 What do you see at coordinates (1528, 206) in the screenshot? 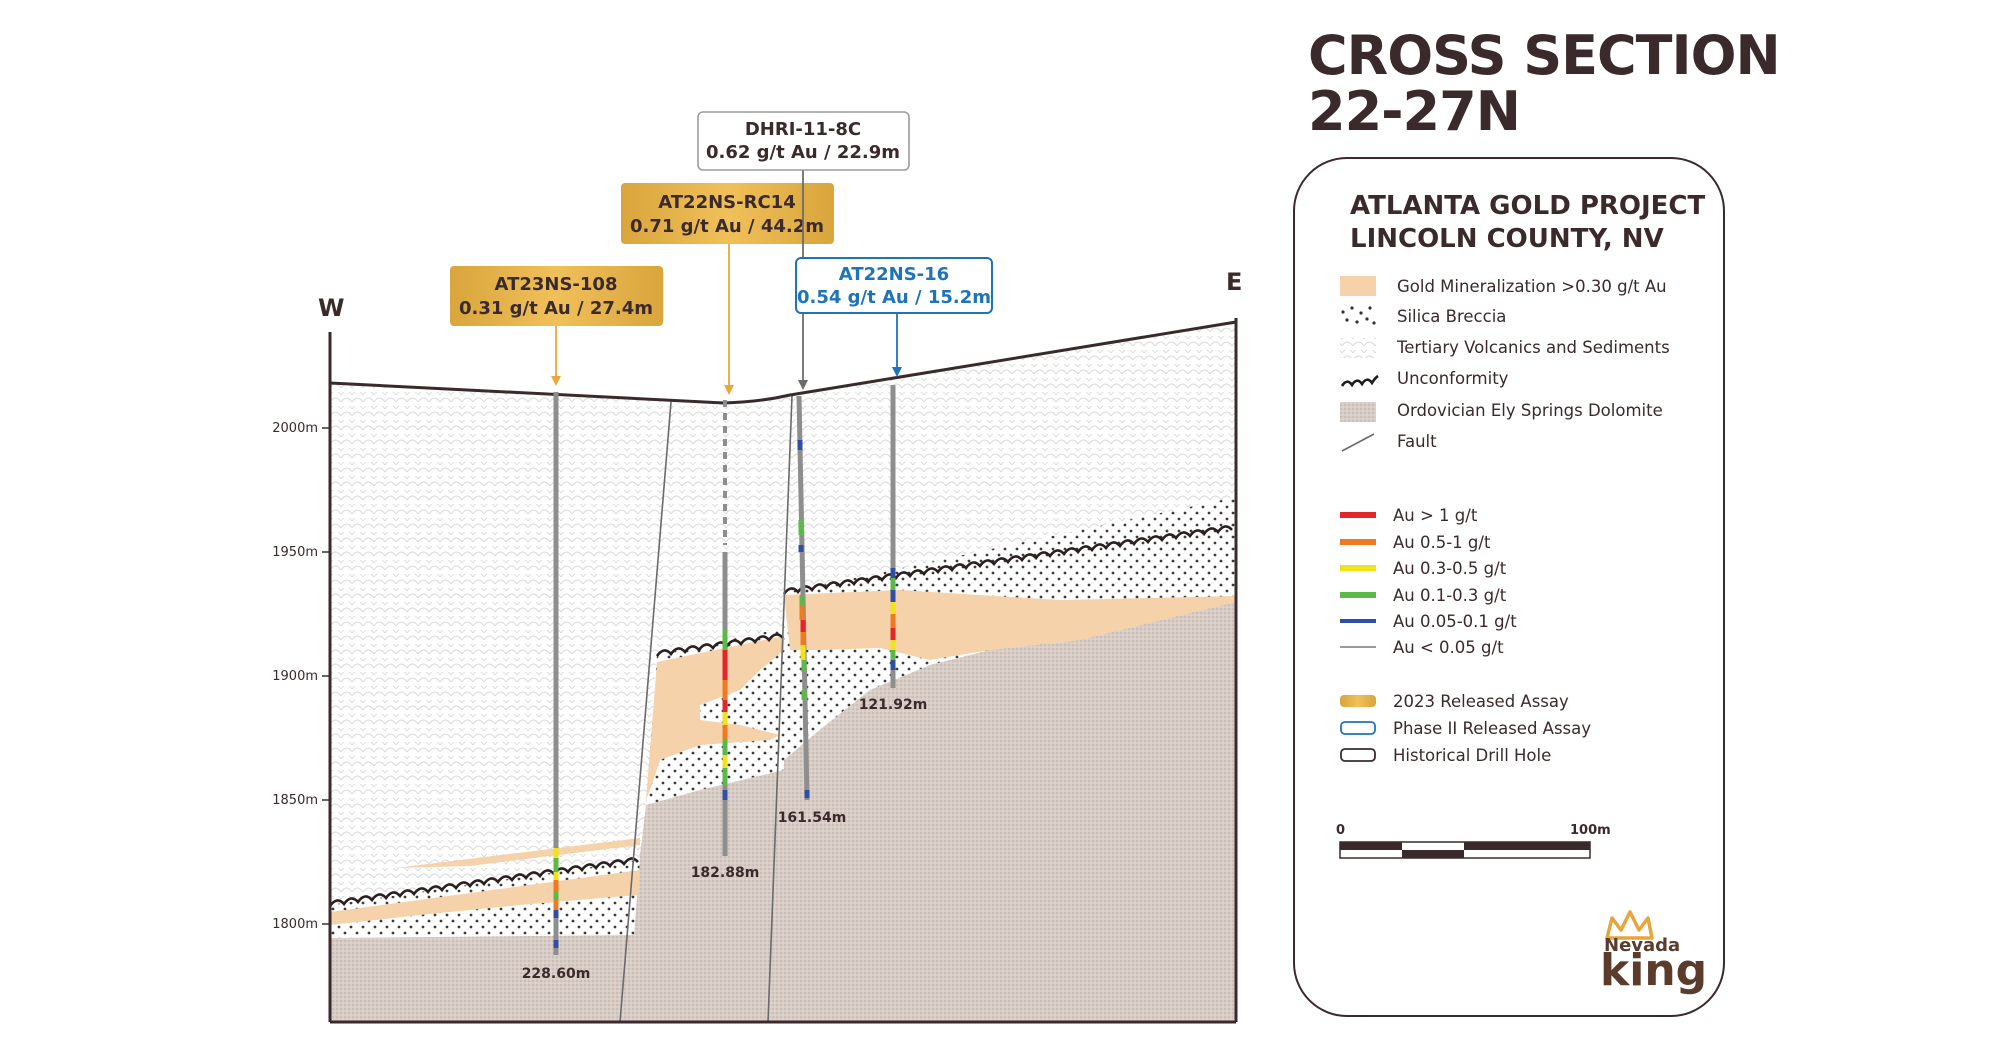
I see `project-line-1: ATLANTA GOLD PROJECT` at bounding box center [1528, 206].